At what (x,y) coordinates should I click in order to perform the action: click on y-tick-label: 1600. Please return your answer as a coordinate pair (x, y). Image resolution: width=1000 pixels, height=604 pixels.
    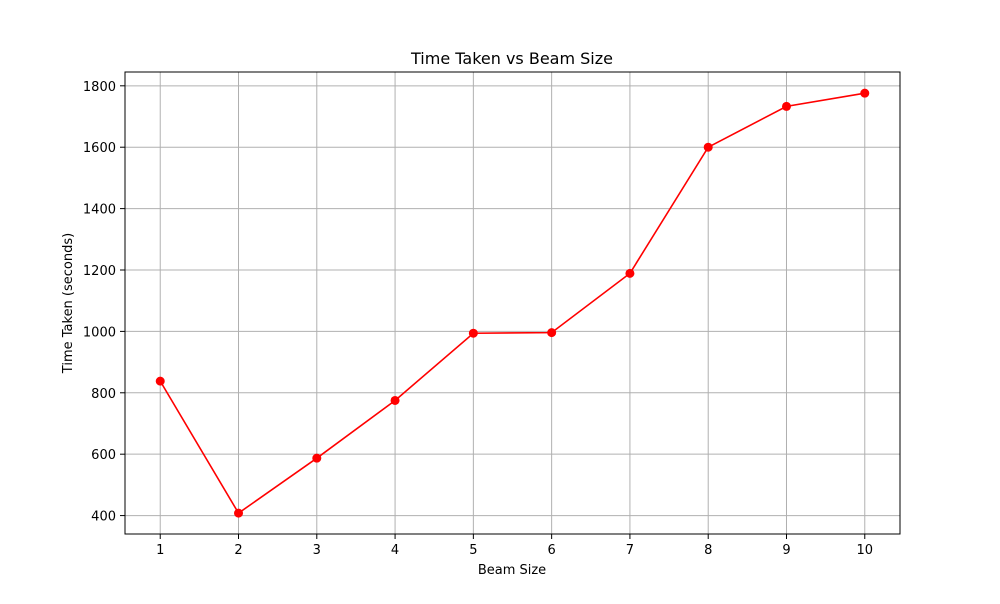
    Looking at the image, I should click on (99, 148).